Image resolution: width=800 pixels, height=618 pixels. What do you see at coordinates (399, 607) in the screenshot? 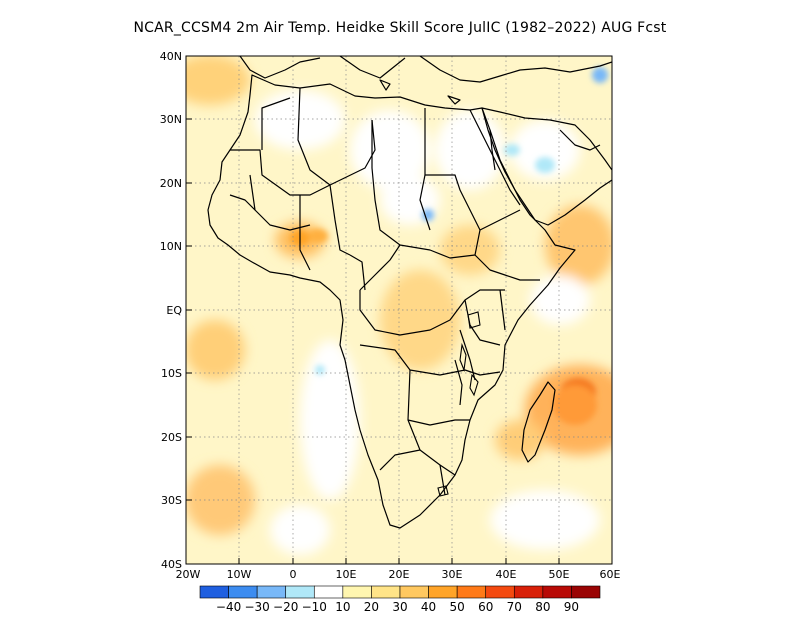
I see `colorbar-label: 30` at bounding box center [399, 607].